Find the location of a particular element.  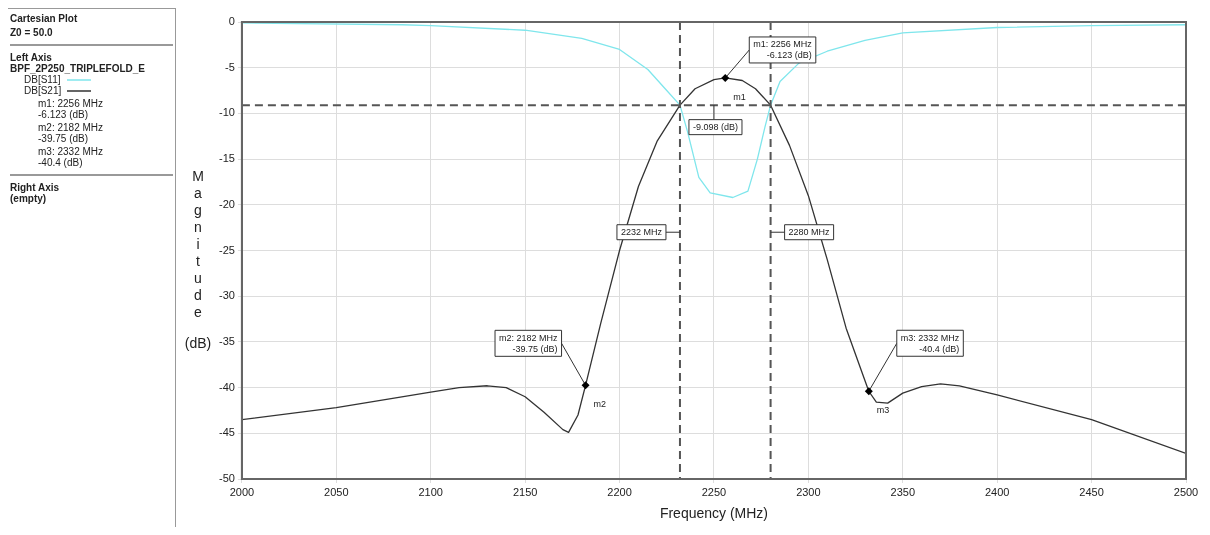

y-tick-label: -50 is located at coordinates (226, 478).